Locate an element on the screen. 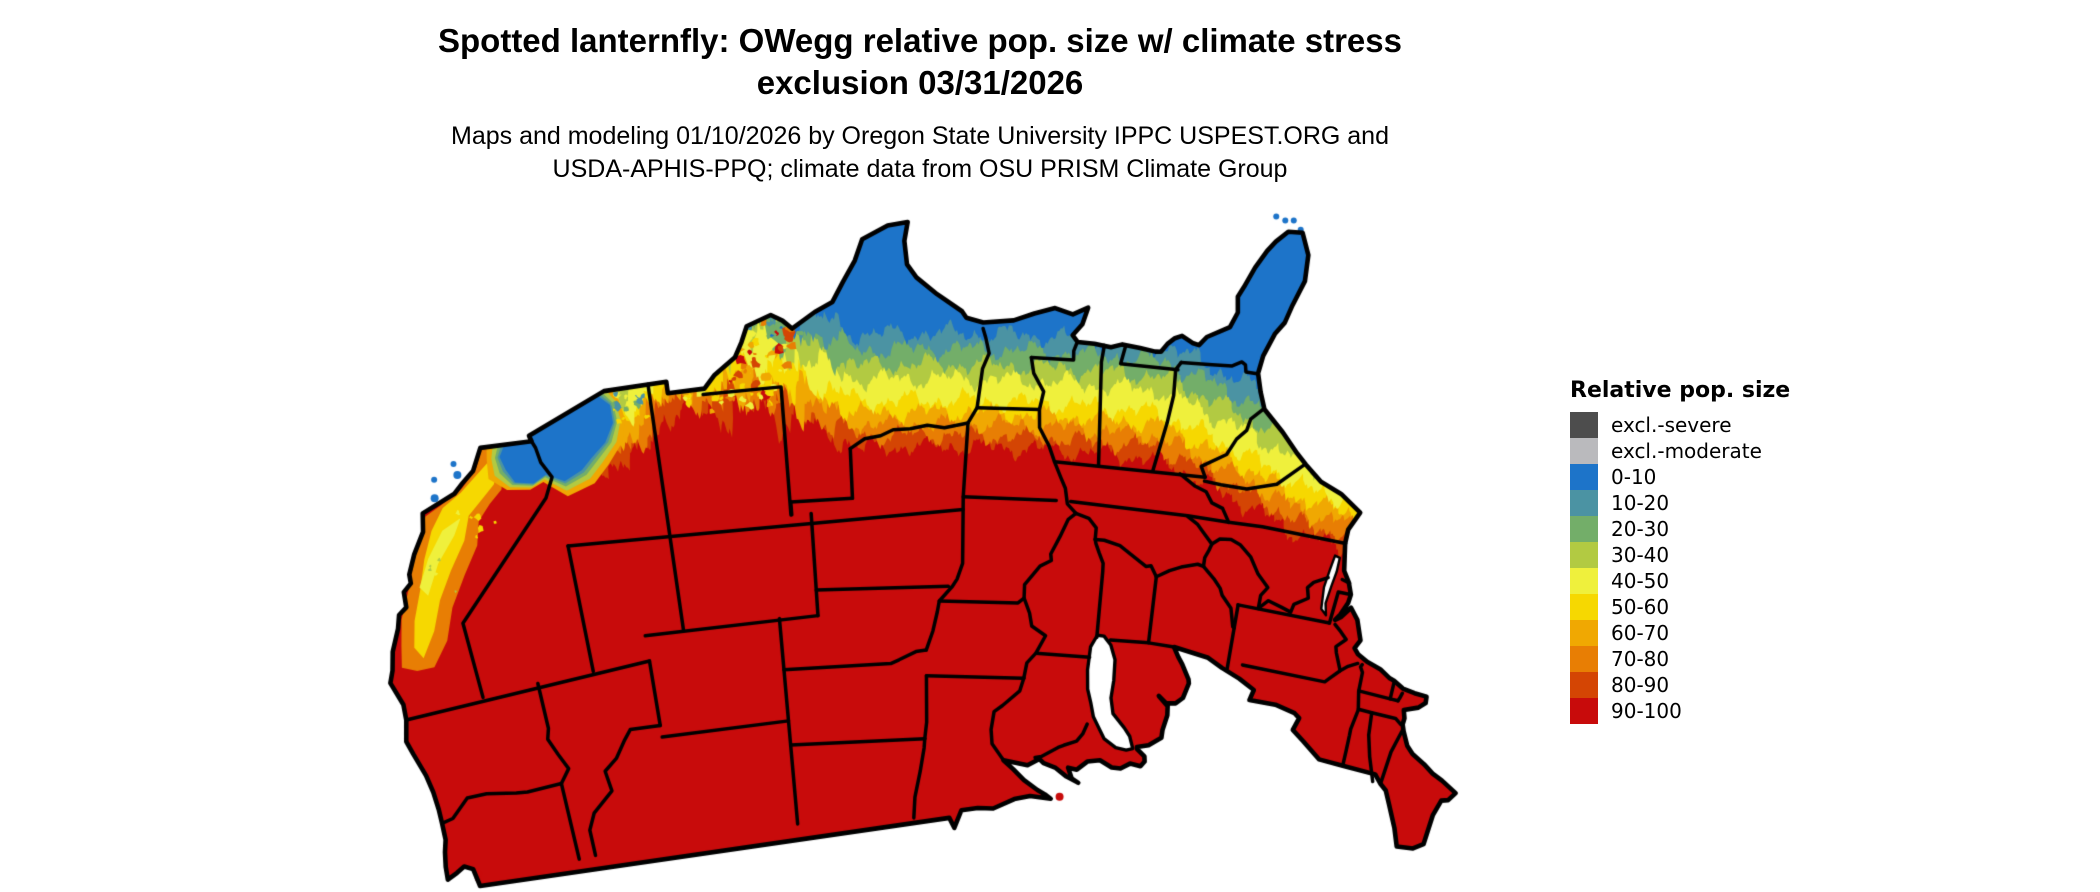  legend-item: excl.-moderate is located at coordinates (1680, 451).